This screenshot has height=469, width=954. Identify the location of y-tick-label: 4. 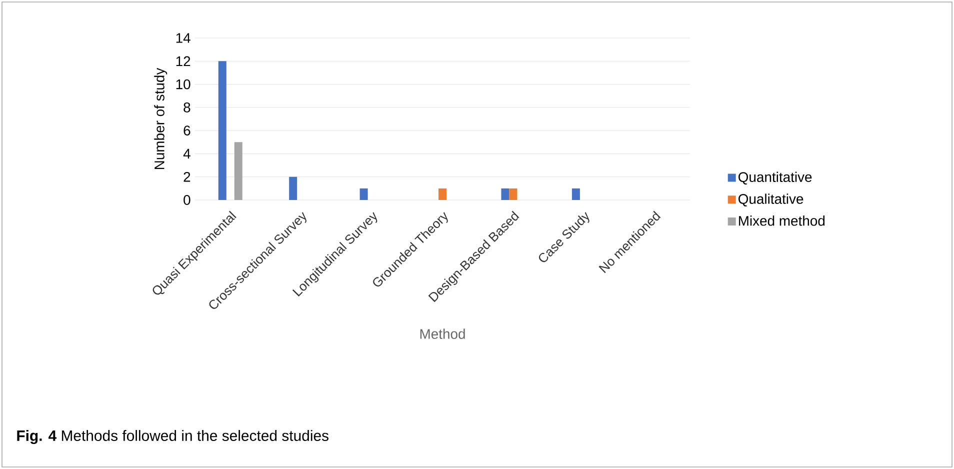
(186, 153).